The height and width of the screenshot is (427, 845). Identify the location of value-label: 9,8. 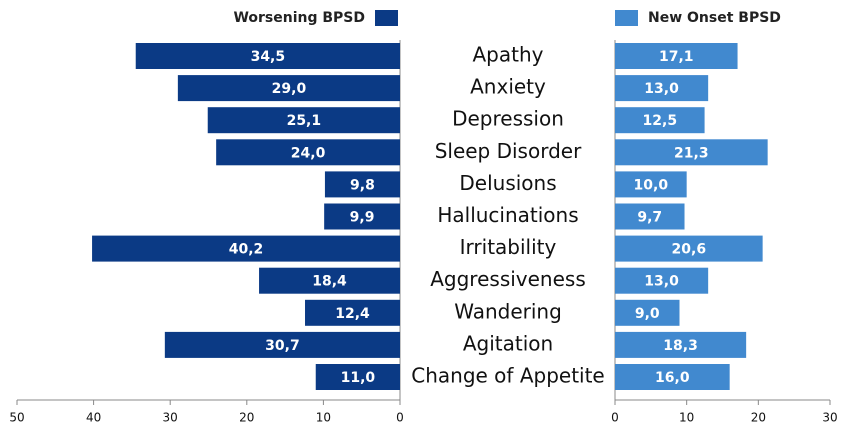
(362, 185).